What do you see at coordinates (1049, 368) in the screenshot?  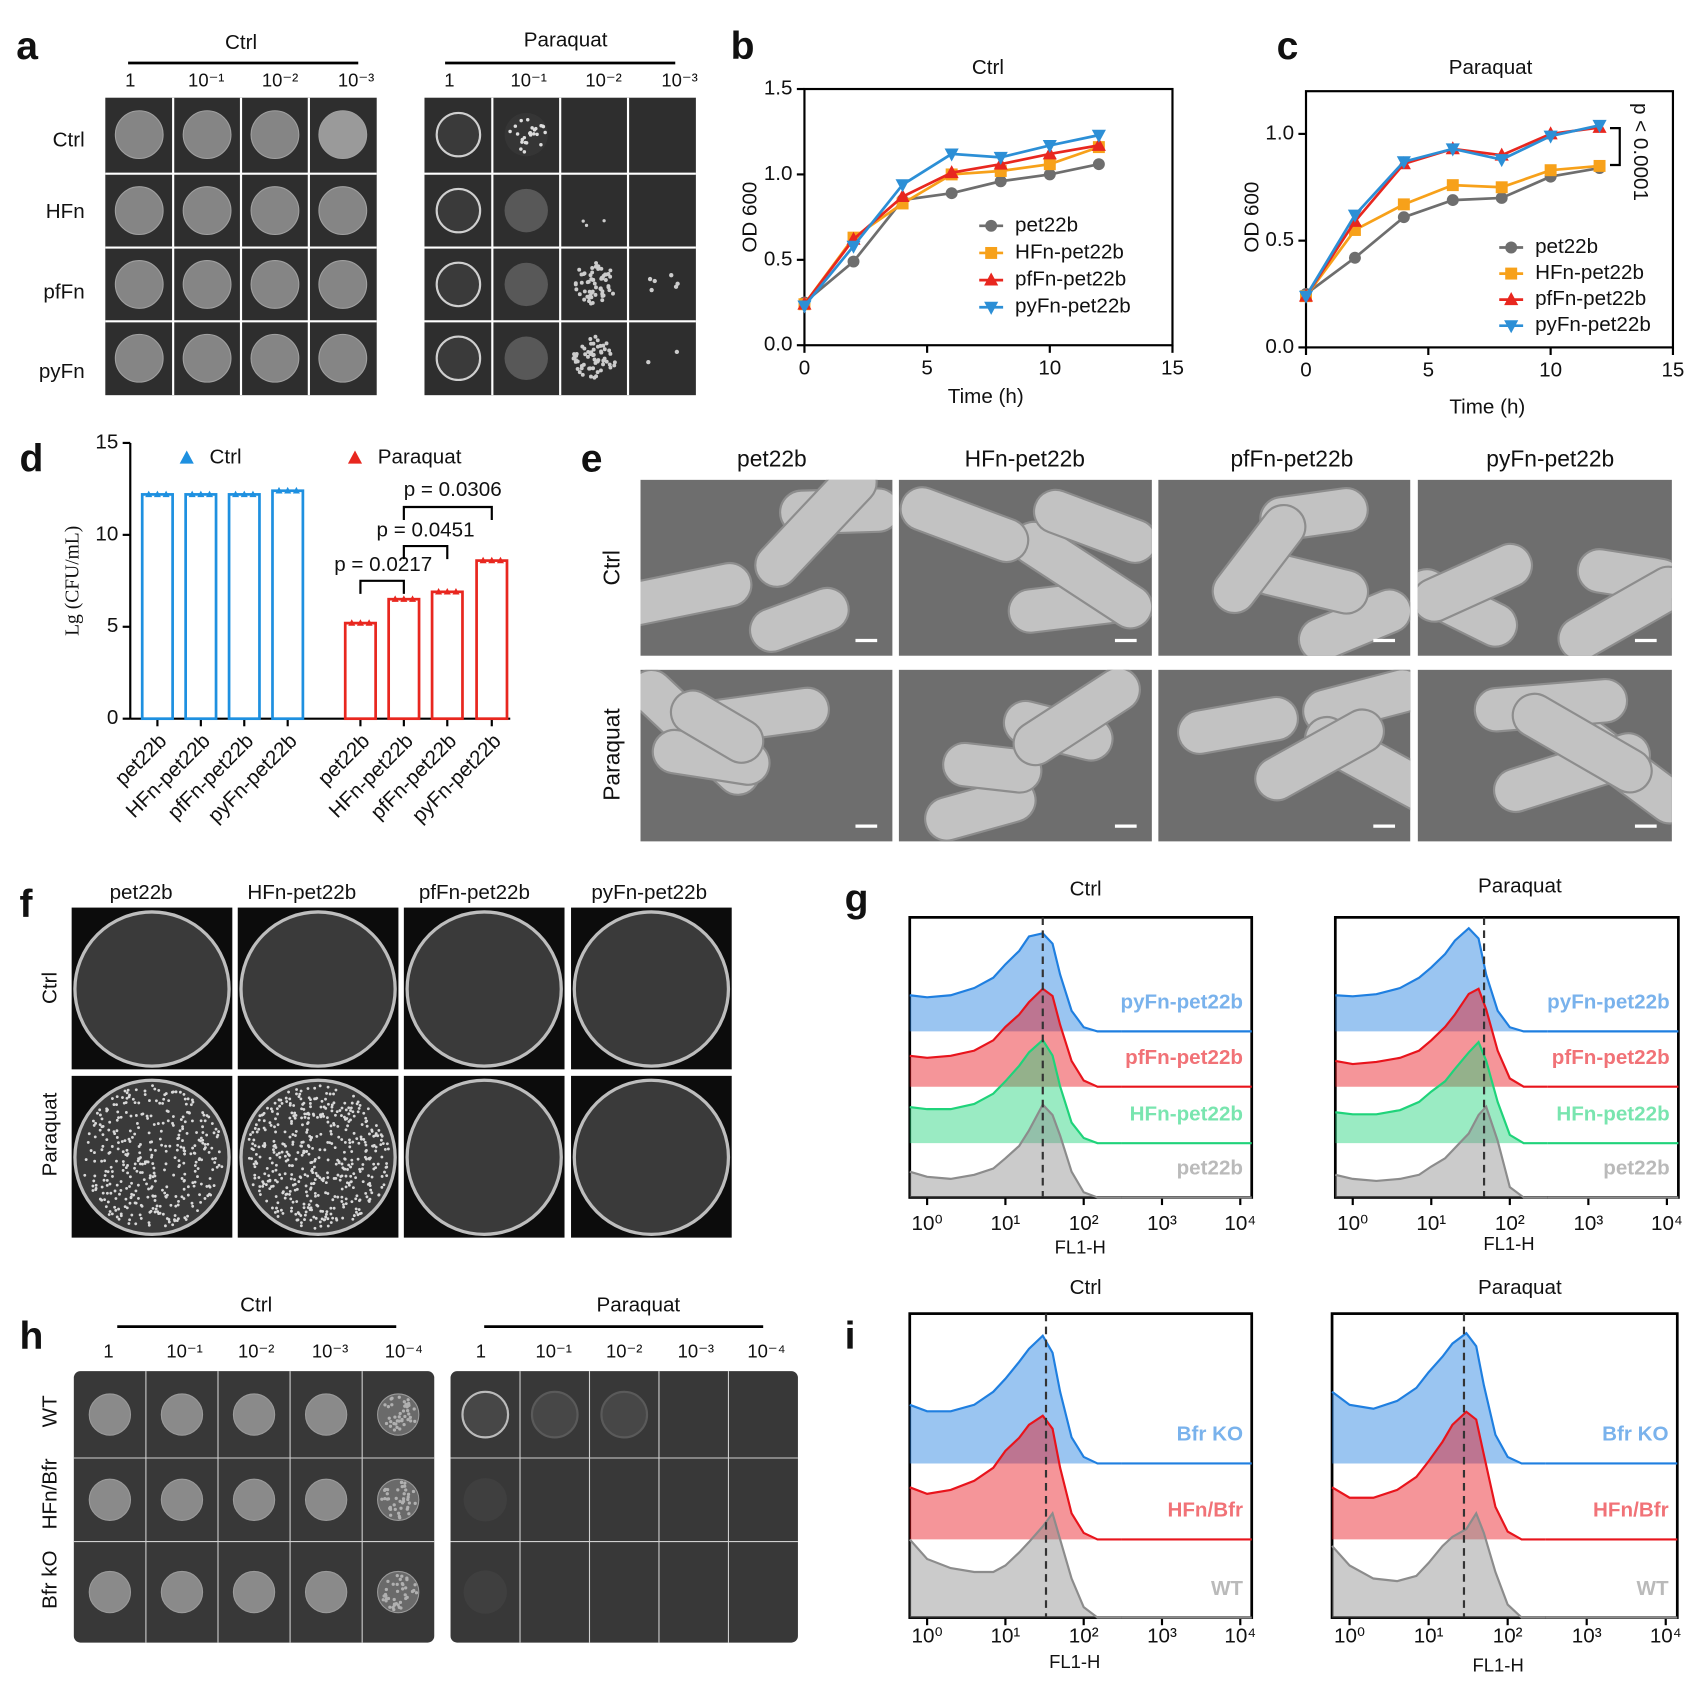 I see `x-tick-label: 10` at bounding box center [1049, 368].